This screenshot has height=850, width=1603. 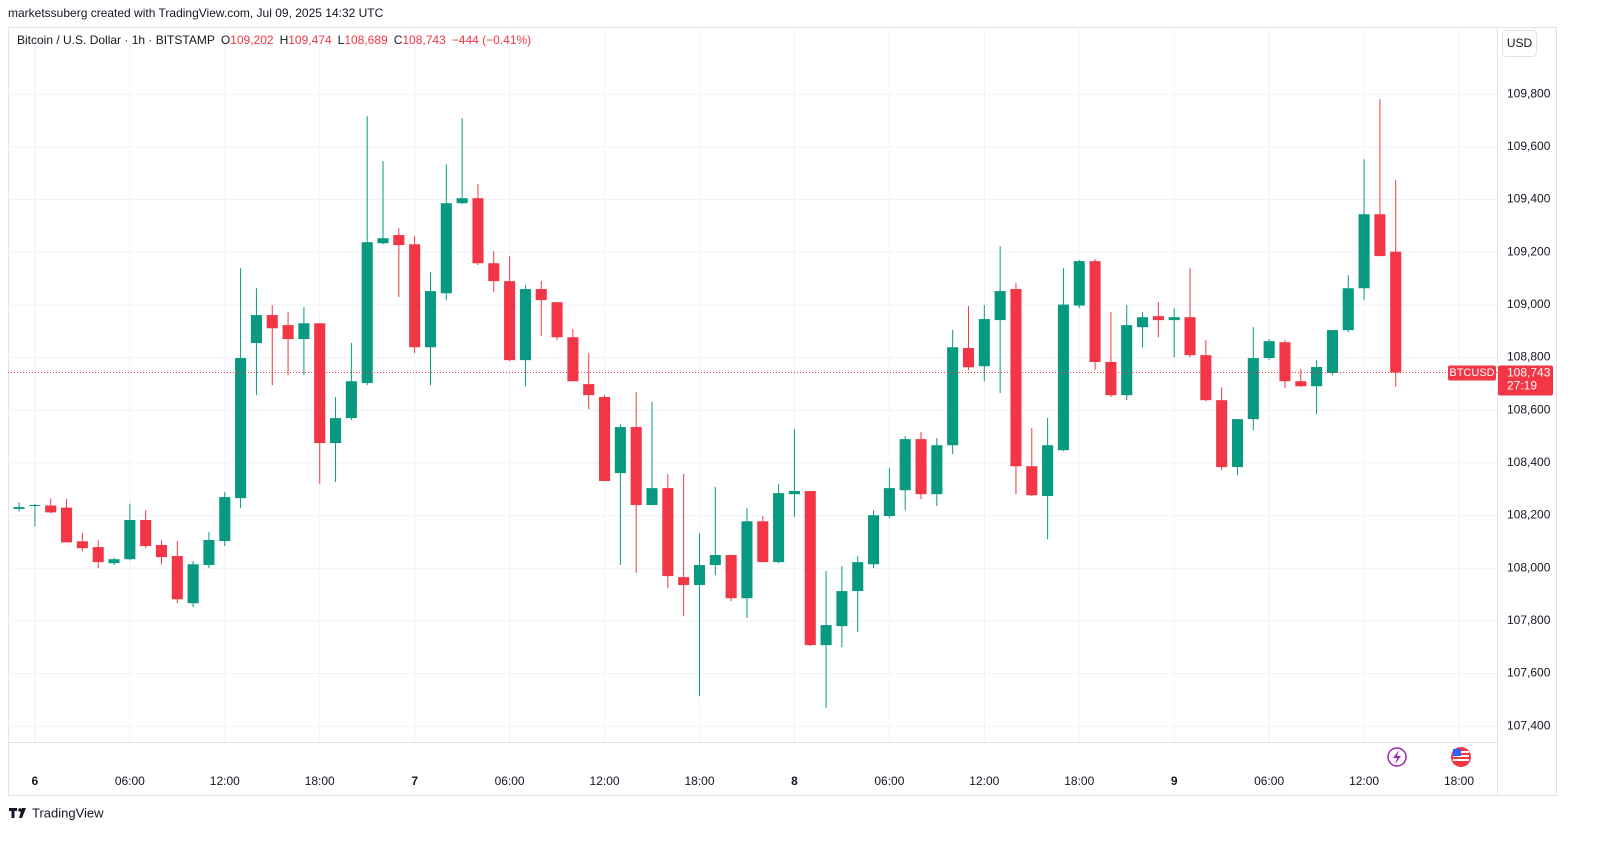 I want to click on y-tick-label: 107,800, so click(x=1529, y=620).